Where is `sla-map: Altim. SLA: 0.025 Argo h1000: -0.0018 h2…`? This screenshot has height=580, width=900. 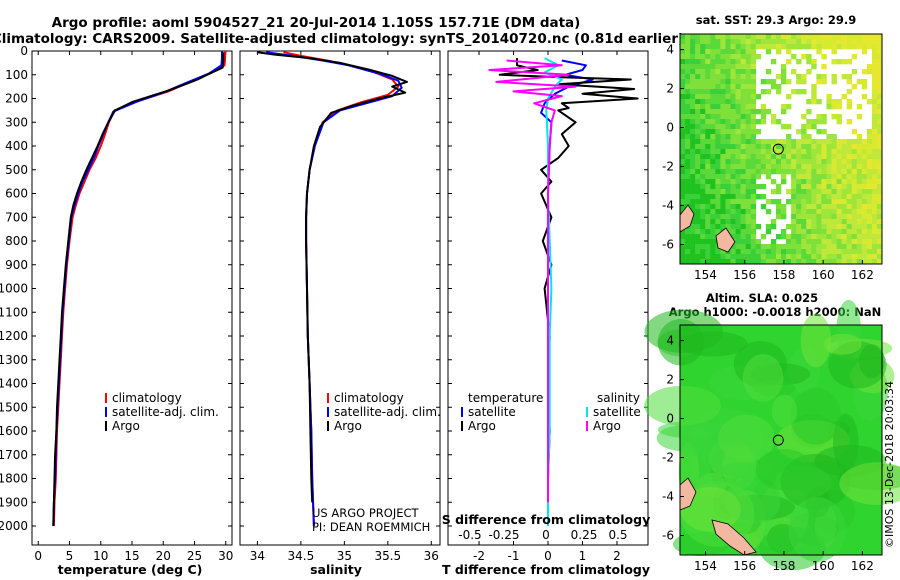
sla-map: Altim. SLA: 0.025 Argo h1000: -0.0018 h2… is located at coordinates (772, 432).